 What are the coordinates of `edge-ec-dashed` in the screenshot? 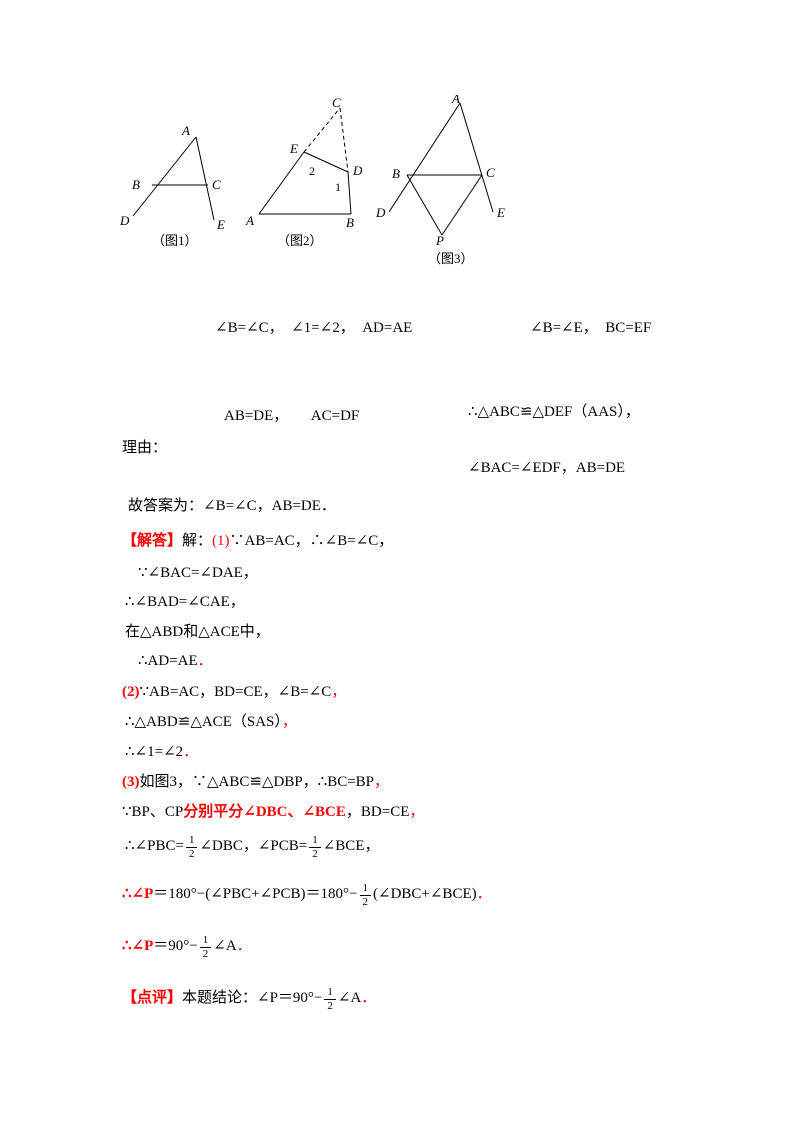 It's located at (322, 130).